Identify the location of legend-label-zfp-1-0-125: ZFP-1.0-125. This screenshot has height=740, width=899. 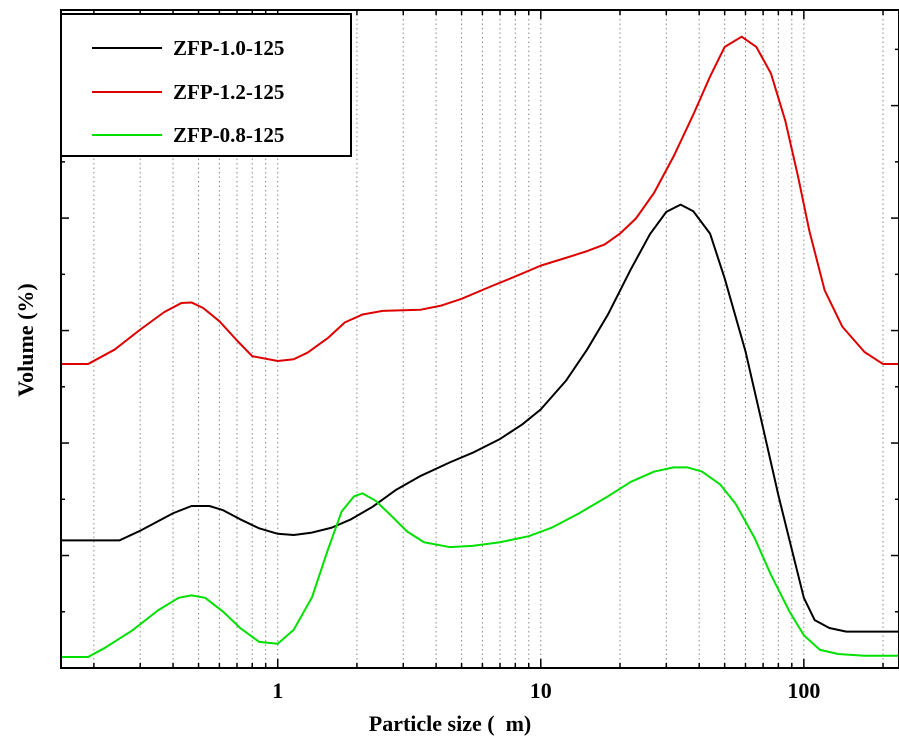
(228, 48).